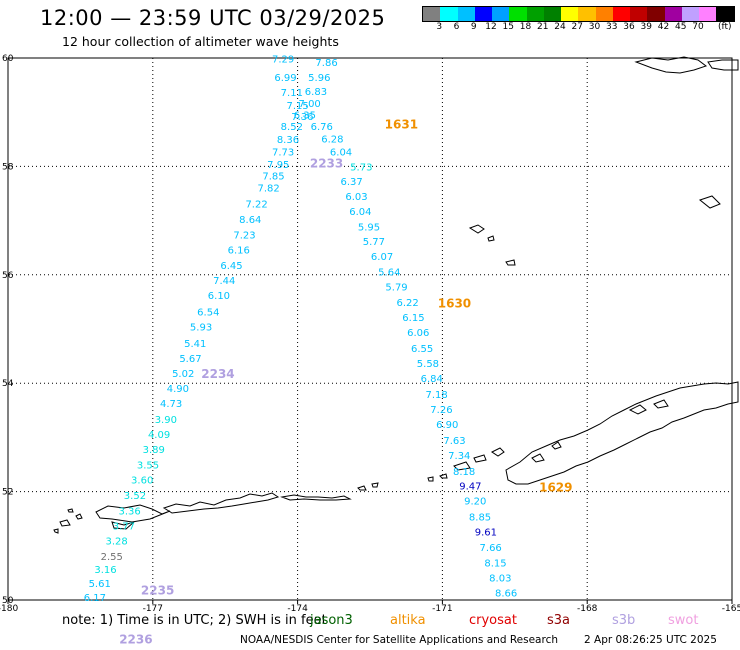  Describe the element at coordinates (278, 165) in the screenshot. I see `wave-height-value: 7.95` at that location.